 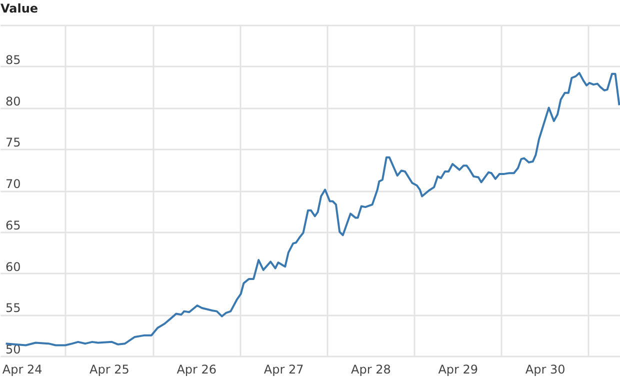 I want to click on y-tick-label: 85, so click(x=13, y=59).